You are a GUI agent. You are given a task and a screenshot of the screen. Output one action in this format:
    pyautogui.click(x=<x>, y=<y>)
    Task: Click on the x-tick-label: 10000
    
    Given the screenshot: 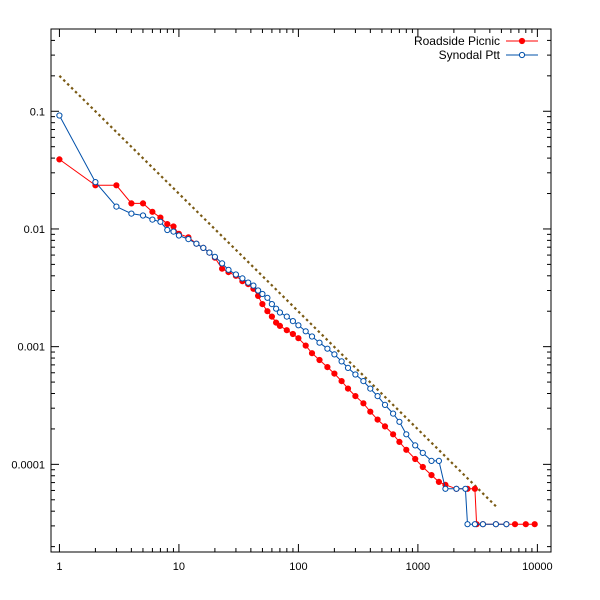 What is the action you would take?
    pyautogui.click(x=537, y=567)
    